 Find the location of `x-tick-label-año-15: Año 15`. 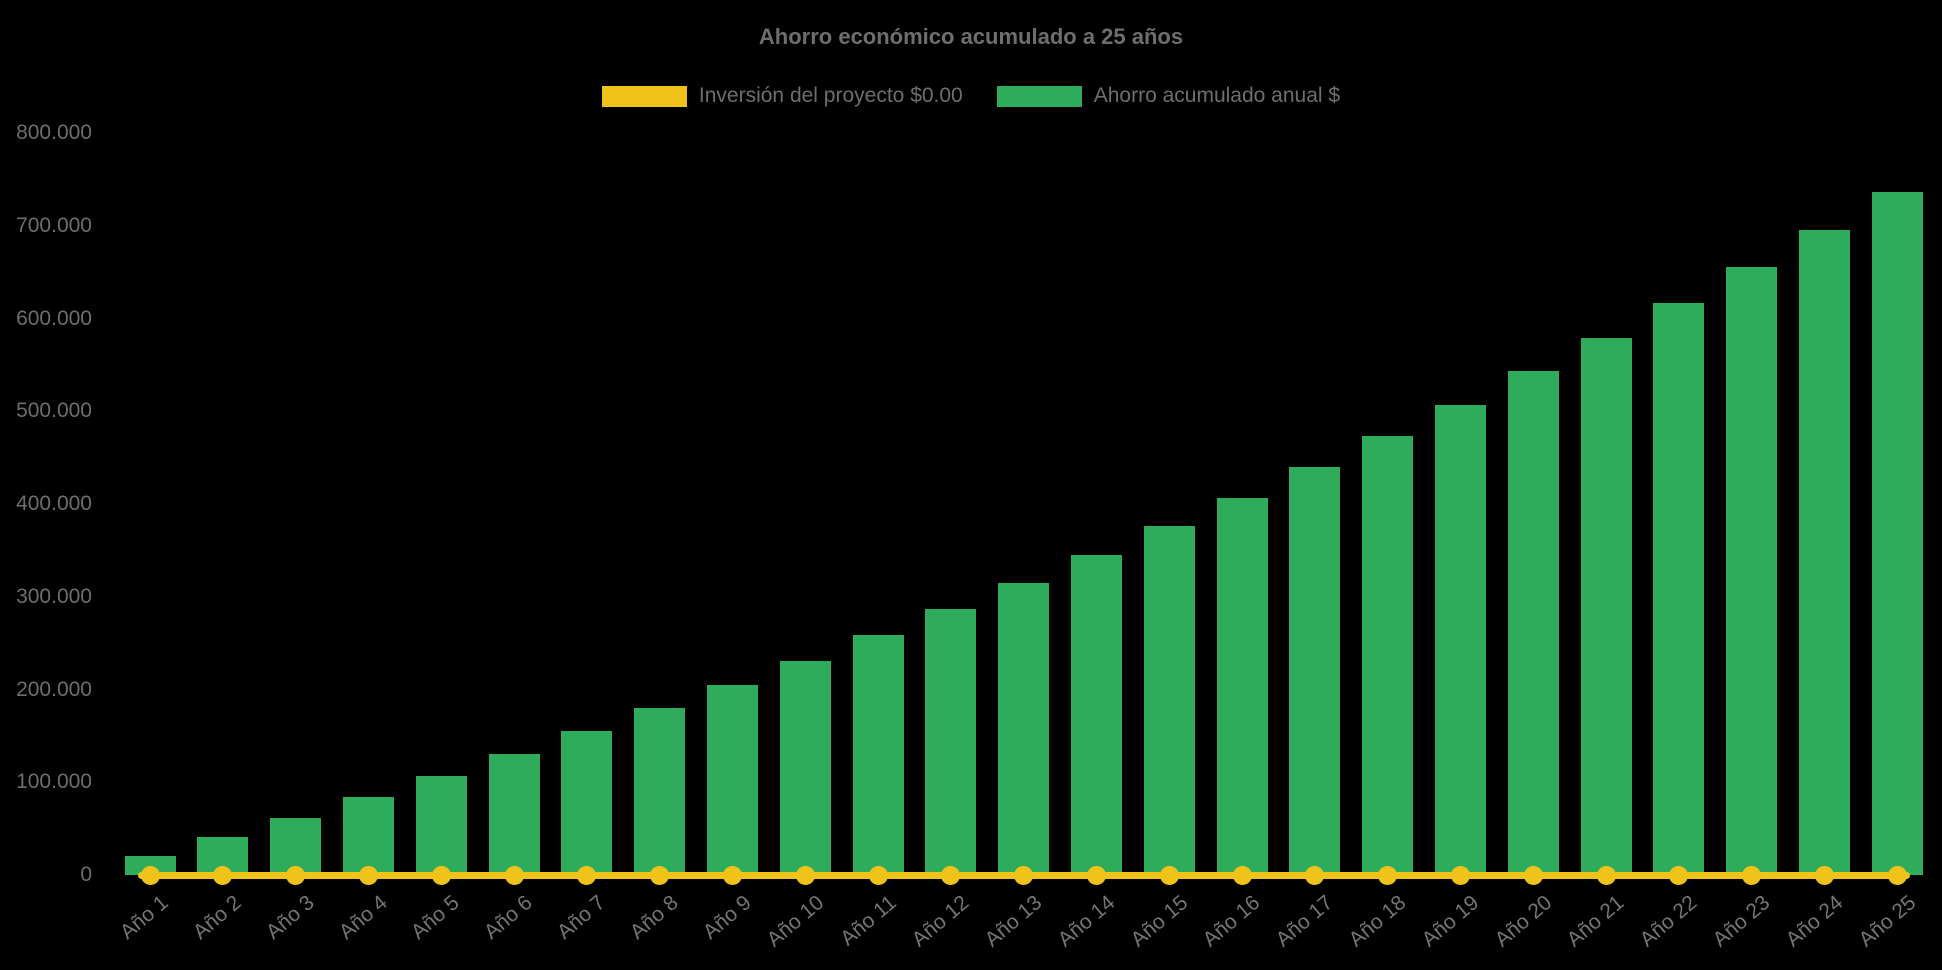

x-tick-label-año-15: Año 15 is located at coordinates (1159, 921).